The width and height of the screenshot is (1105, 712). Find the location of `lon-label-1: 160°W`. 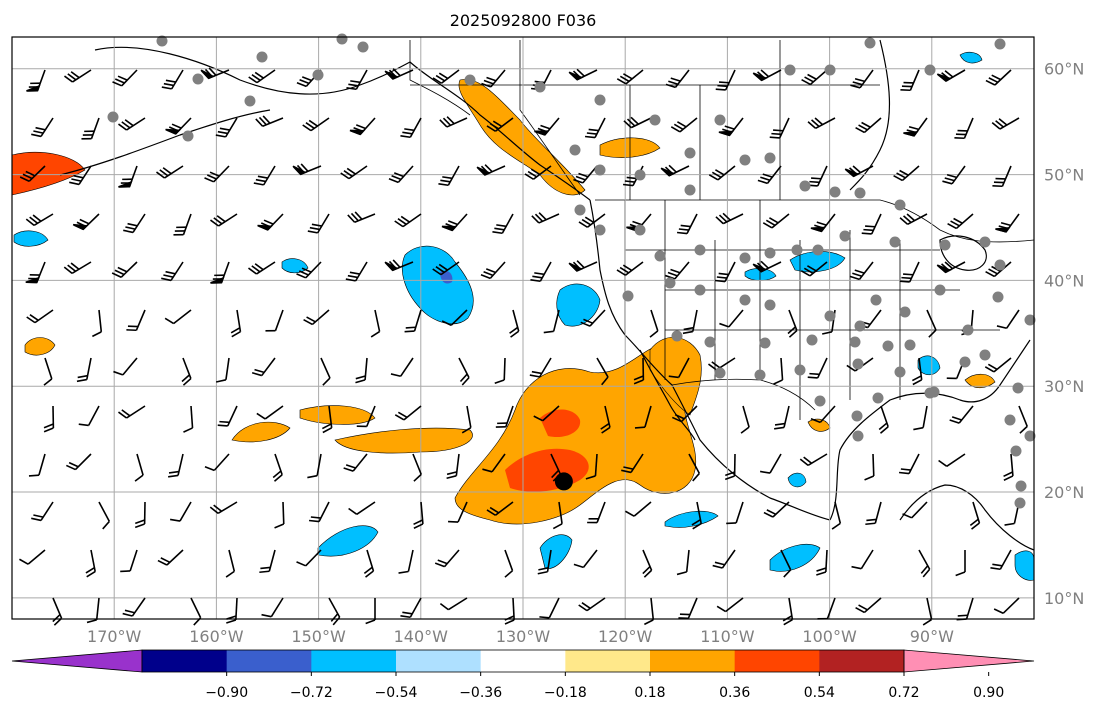

lon-label-1: 160°W is located at coordinates (216, 636).